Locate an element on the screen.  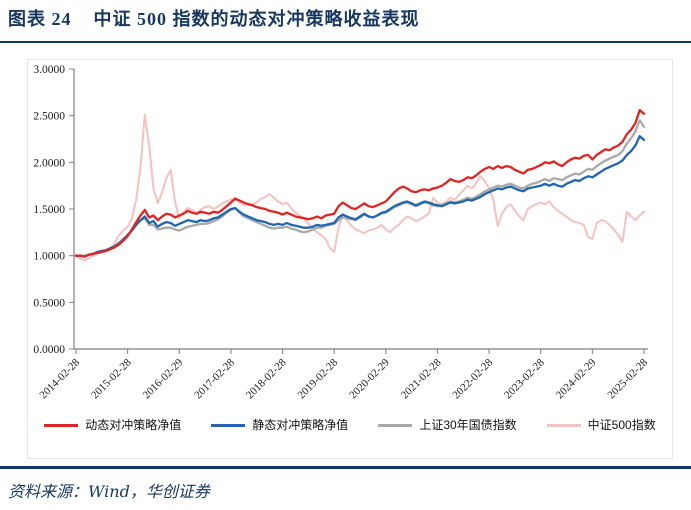
x-tick-label: 2016-02-29 is located at coordinates (163, 378).